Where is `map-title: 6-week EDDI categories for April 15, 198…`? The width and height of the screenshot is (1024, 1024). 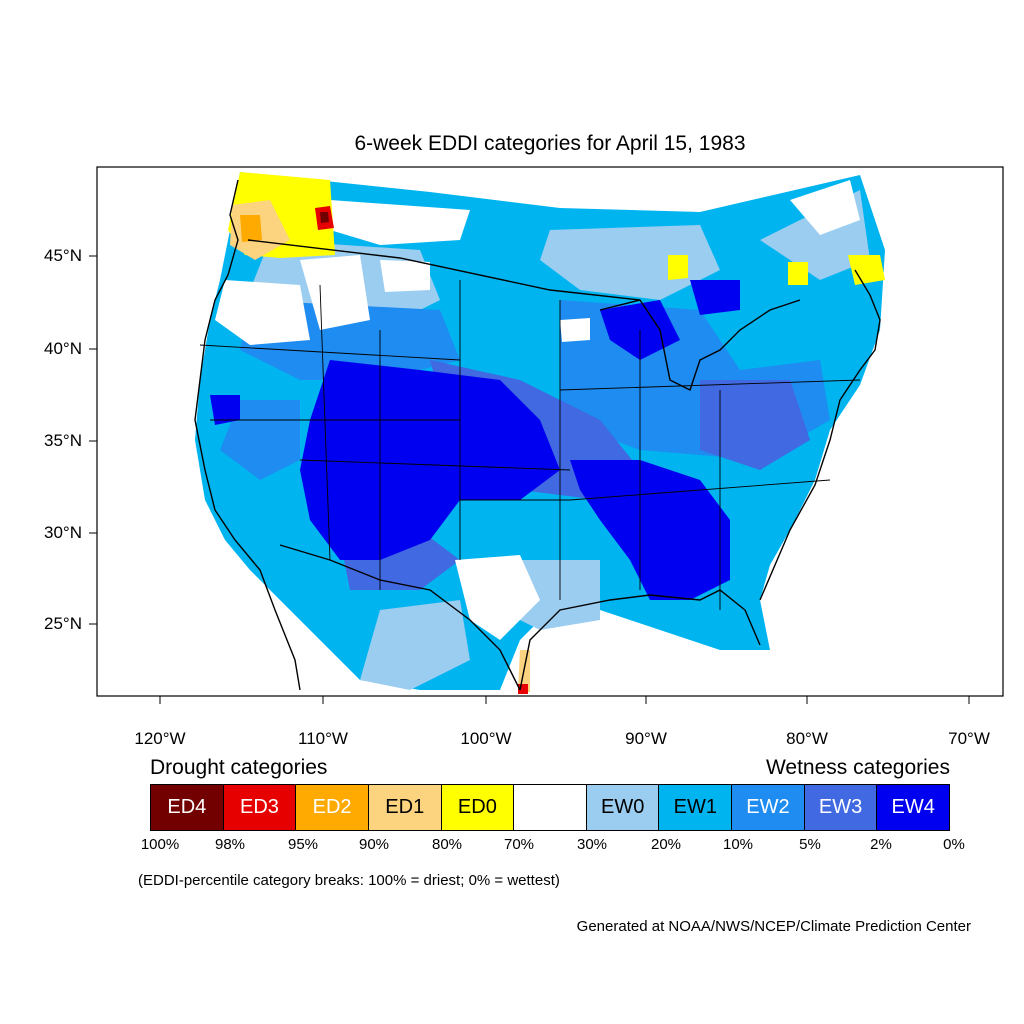 map-title: 6-week EDDI categories for April 15, 198… is located at coordinates (550, 143).